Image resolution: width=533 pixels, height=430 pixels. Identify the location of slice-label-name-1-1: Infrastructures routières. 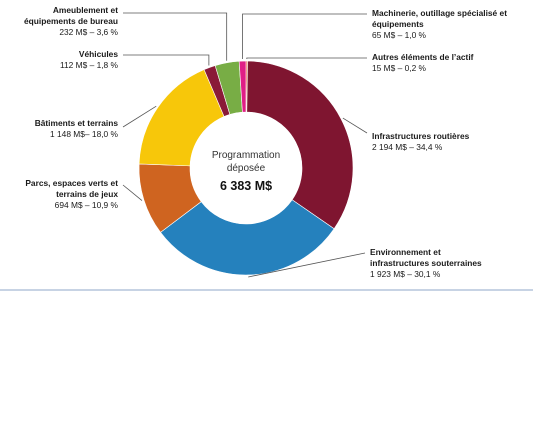
(421, 136).